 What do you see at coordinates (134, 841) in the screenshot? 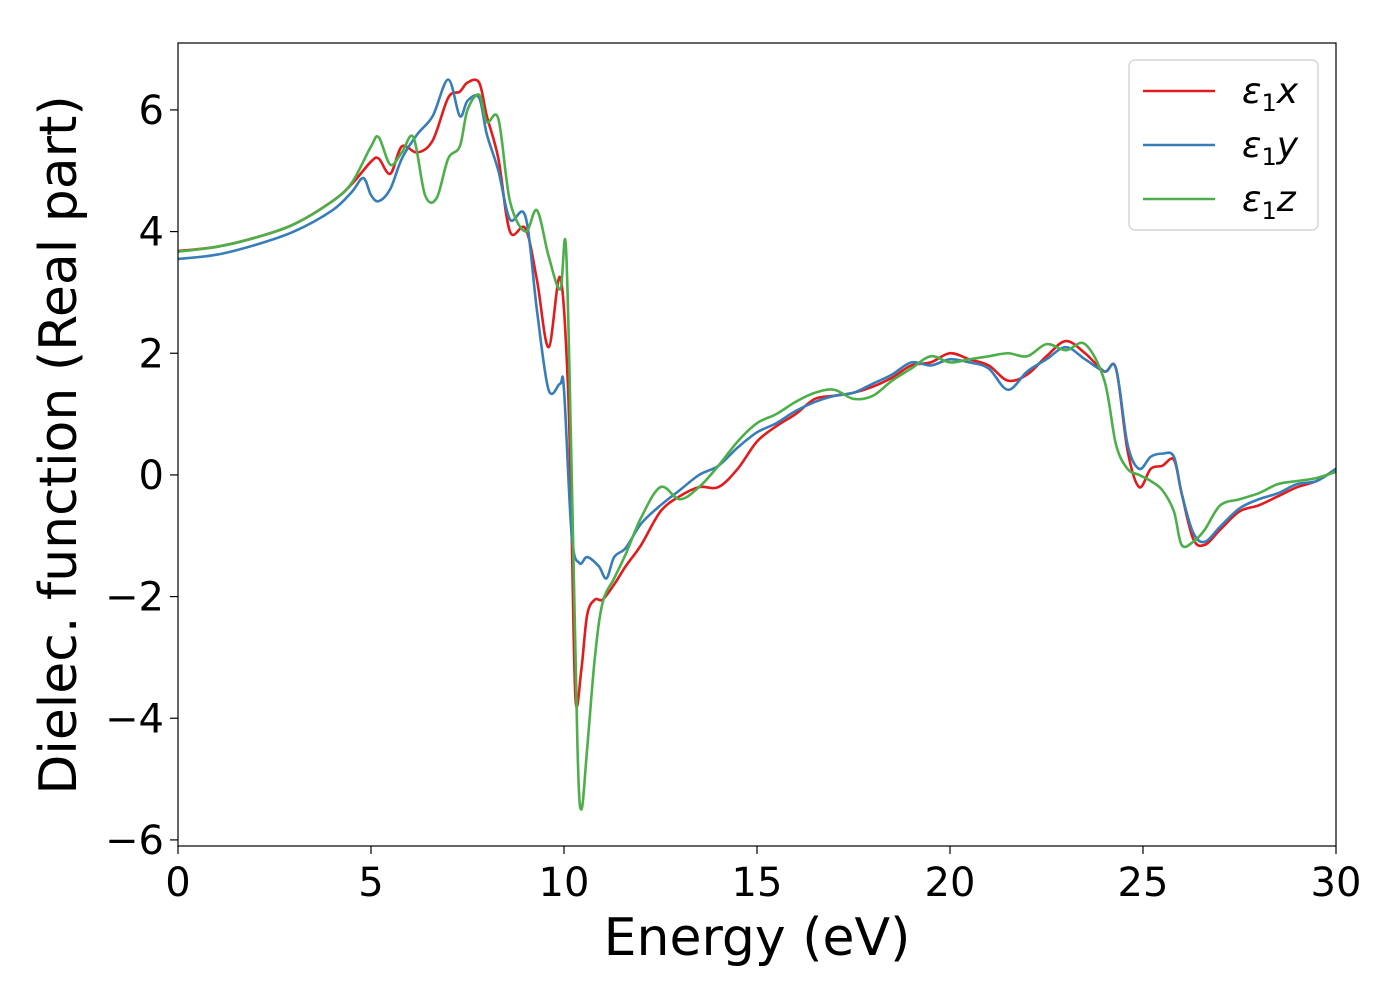
I see `y-tick-label: −6` at bounding box center [134, 841].